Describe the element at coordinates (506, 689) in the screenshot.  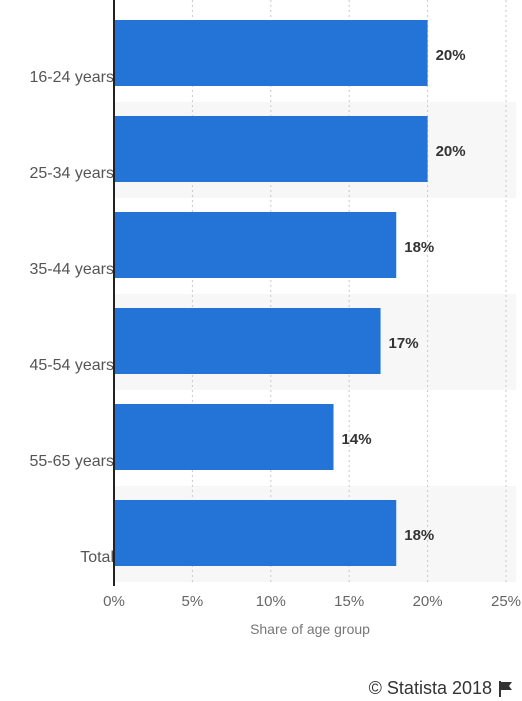
I see `flag-icon` at that location.